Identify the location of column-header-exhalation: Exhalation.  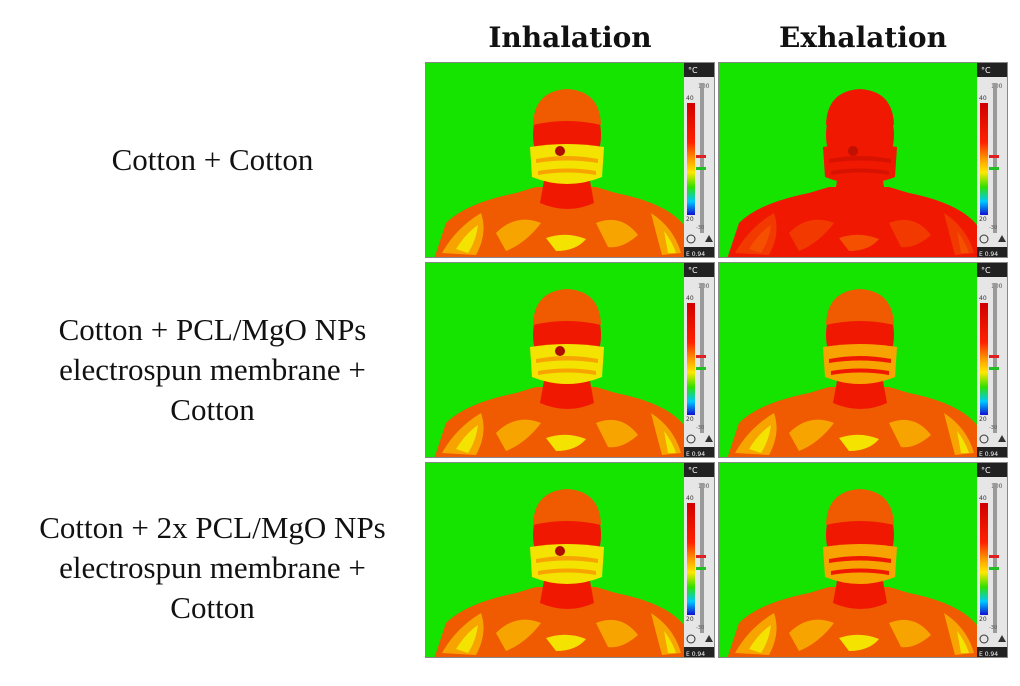
(863, 37).